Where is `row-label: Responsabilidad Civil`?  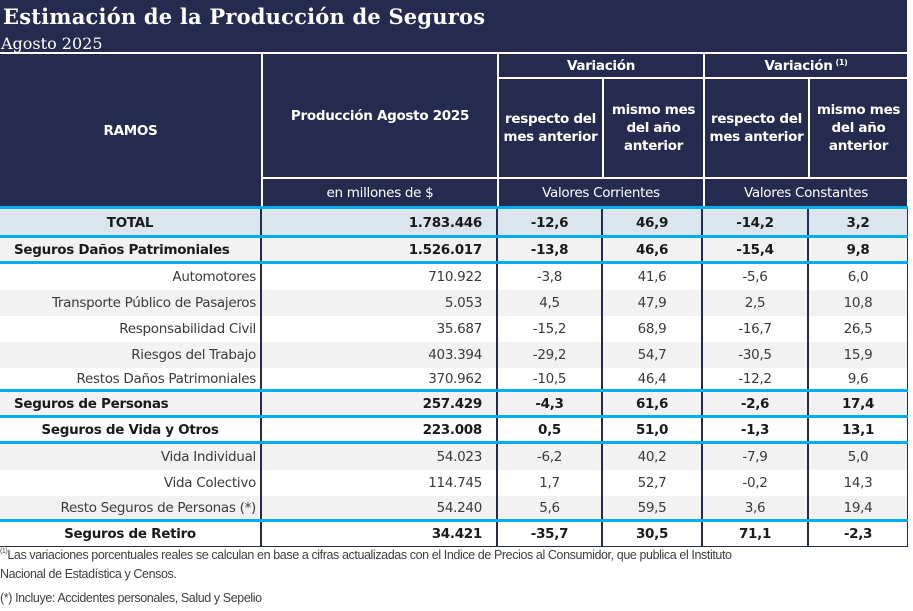 row-label: Responsabilidad Civil is located at coordinates (131, 329).